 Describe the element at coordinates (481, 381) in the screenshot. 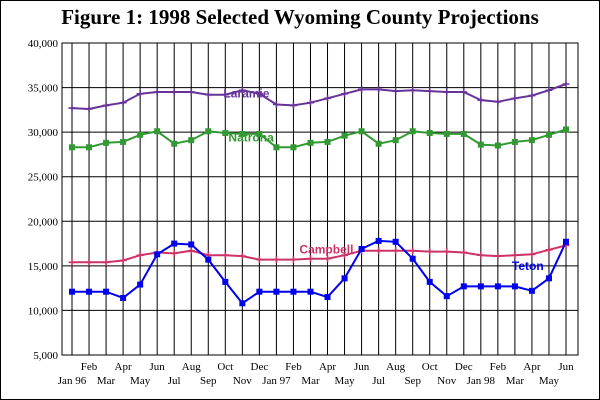

I see `x-tick-label: Jan 98` at that location.